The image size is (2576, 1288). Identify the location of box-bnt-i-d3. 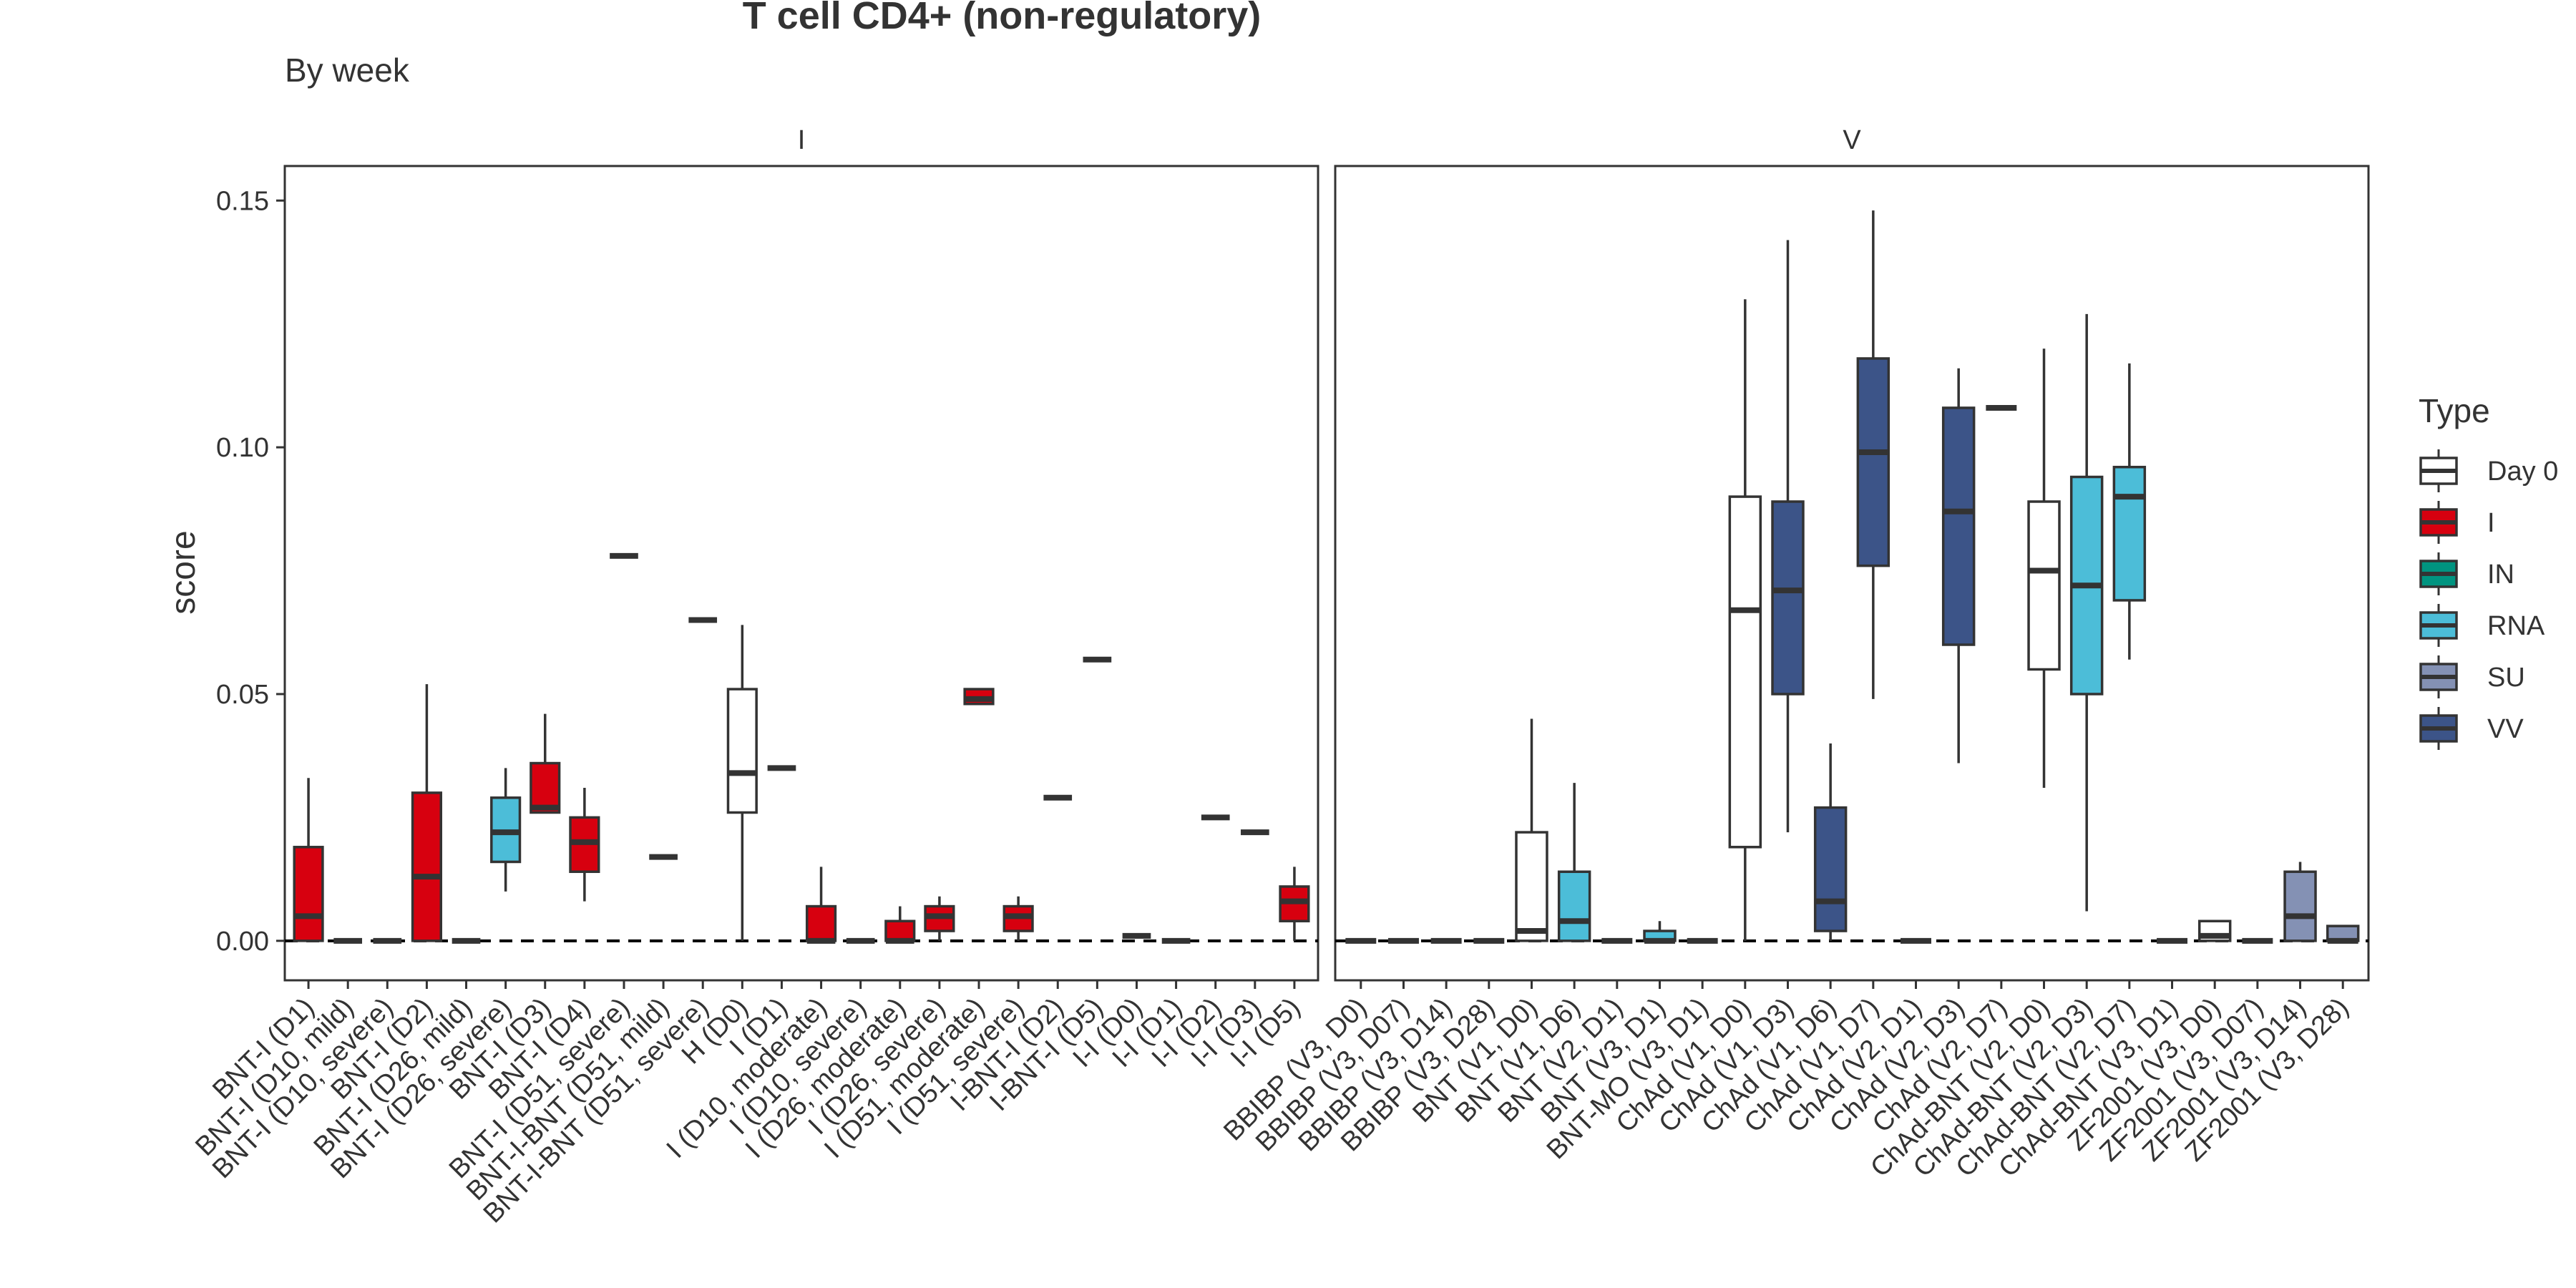
(545, 763).